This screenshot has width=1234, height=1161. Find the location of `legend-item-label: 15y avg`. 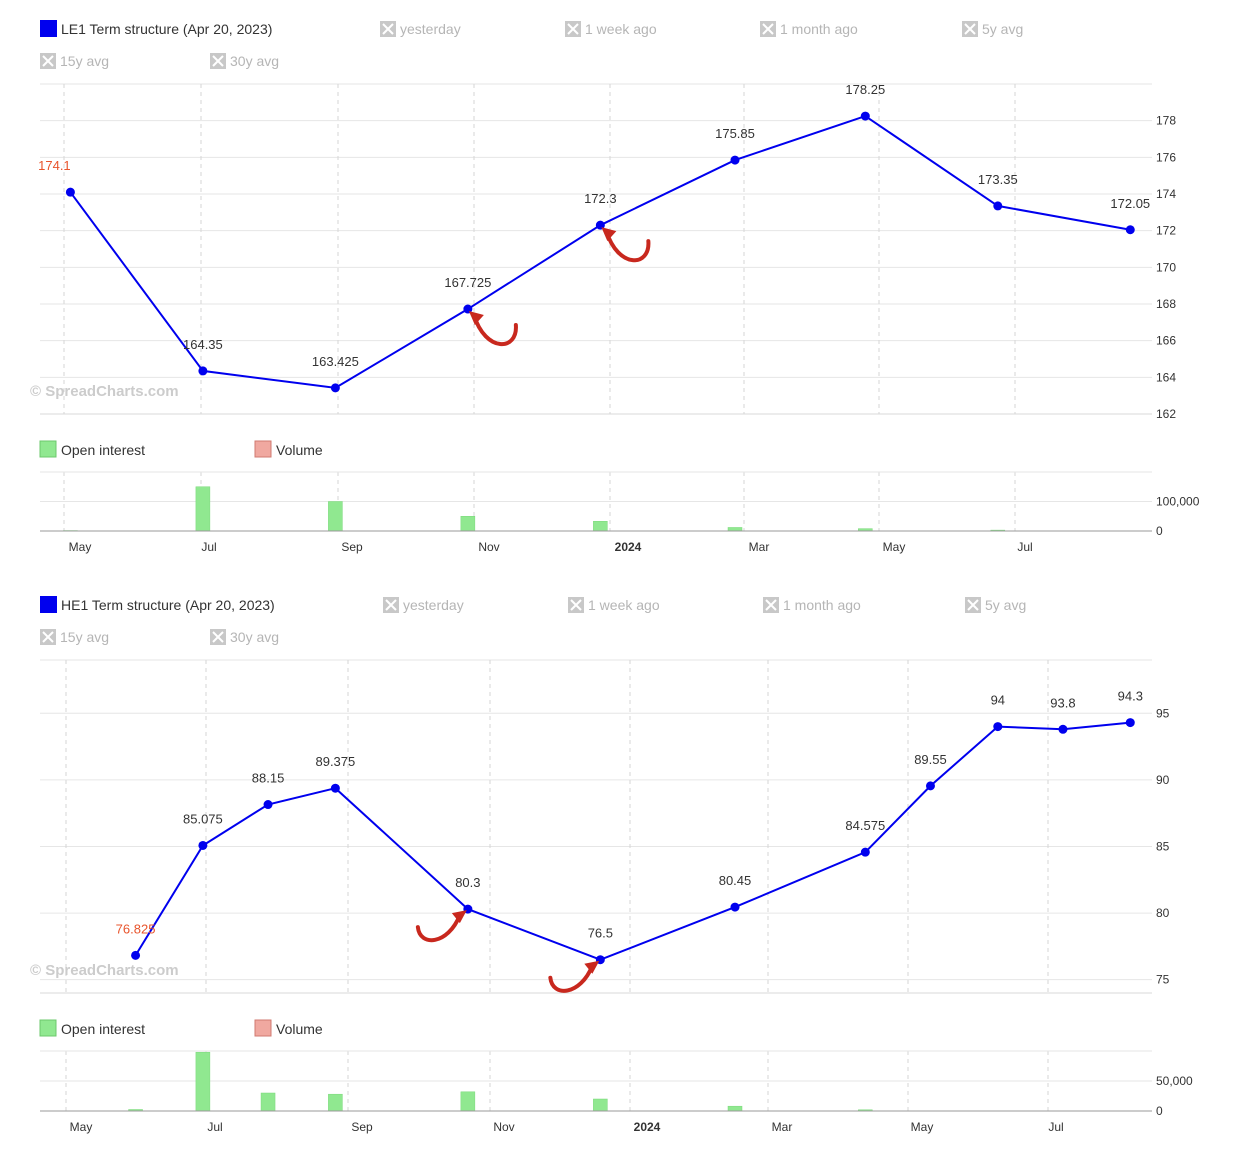

legend-item-label: 15y avg is located at coordinates (84, 637).